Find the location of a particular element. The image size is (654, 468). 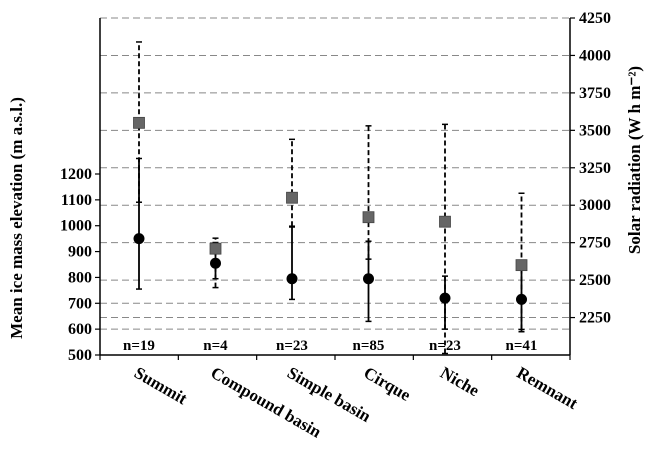

right-tick-label: 2500 is located at coordinates (595, 280).